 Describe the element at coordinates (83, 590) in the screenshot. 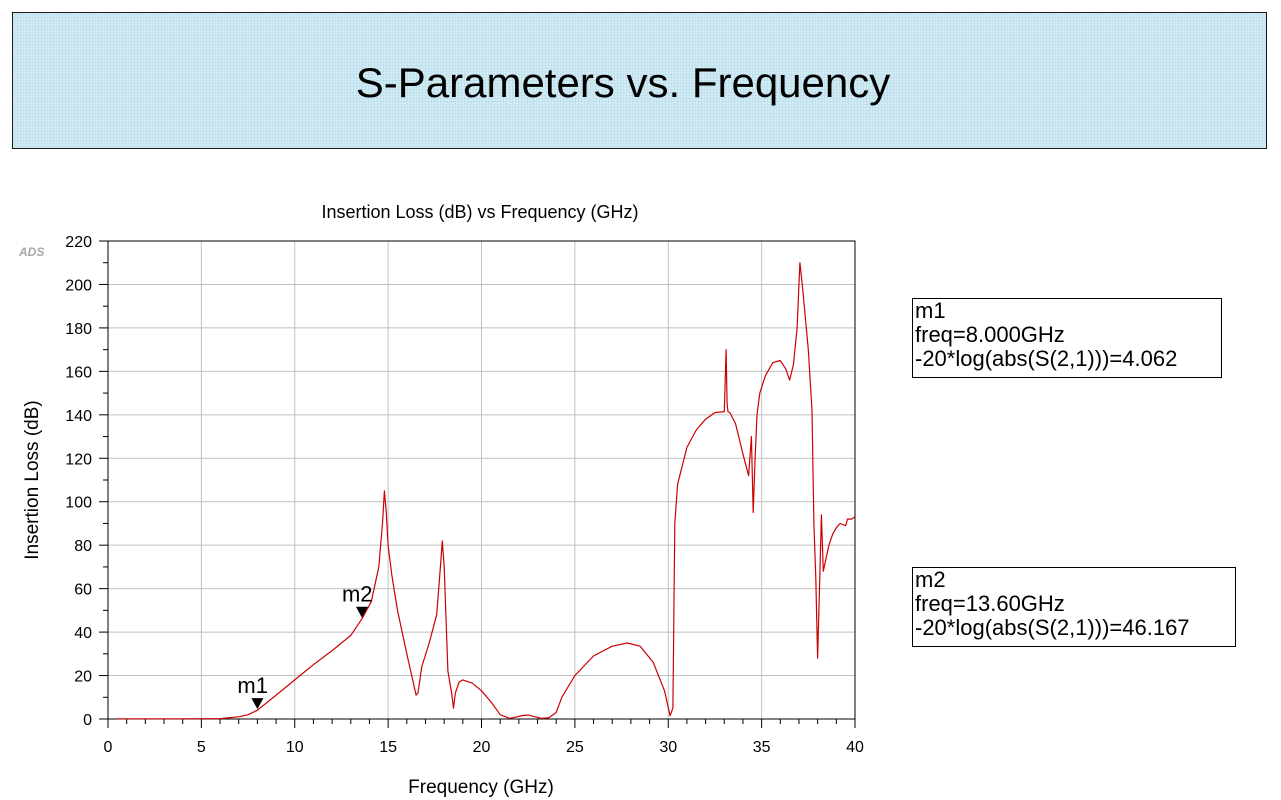

I see `y-tick-label: 60` at that location.